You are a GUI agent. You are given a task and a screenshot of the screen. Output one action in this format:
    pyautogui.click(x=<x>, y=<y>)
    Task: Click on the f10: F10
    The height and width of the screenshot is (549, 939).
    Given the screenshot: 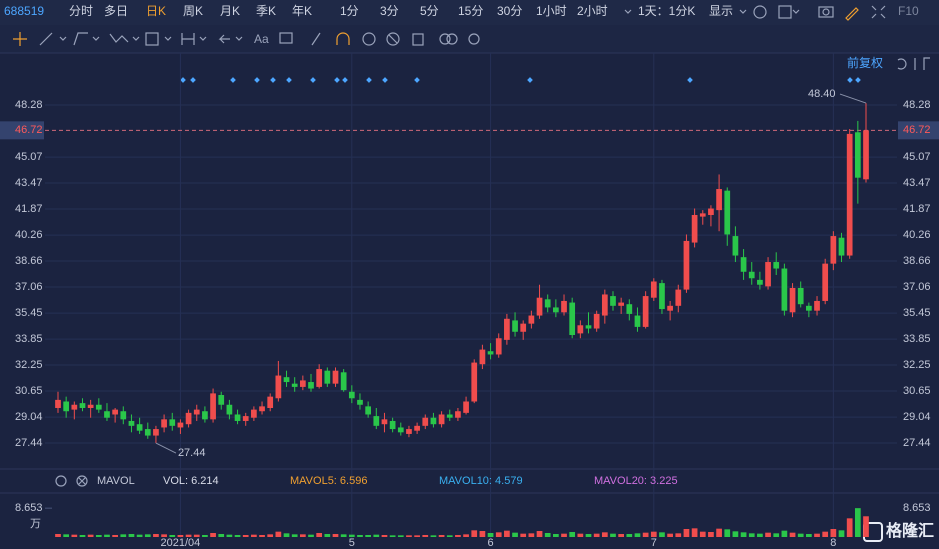 What is the action you would take?
    pyautogui.click(x=908, y=11)
    